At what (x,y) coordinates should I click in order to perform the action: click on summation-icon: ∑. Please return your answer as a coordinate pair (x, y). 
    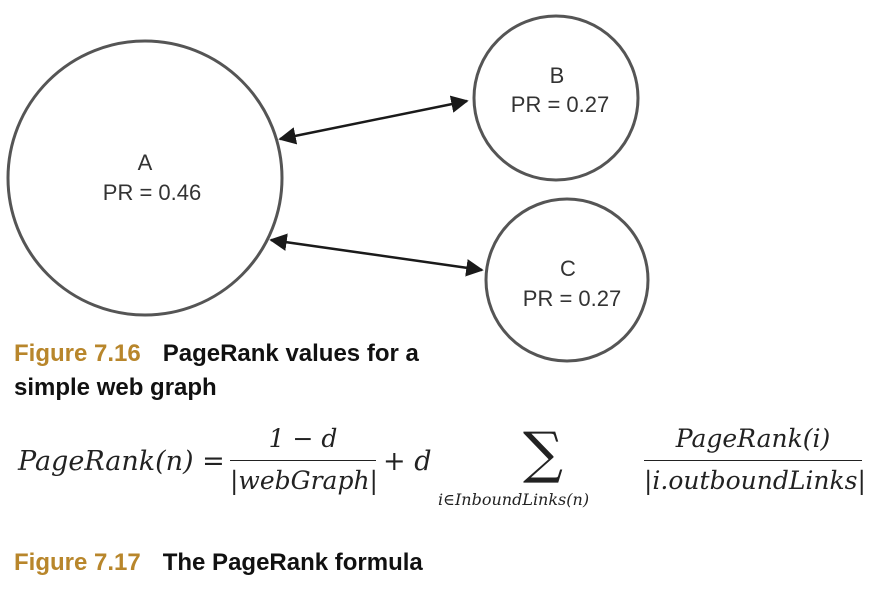
    Looking at the image, I should click on (543, 453).